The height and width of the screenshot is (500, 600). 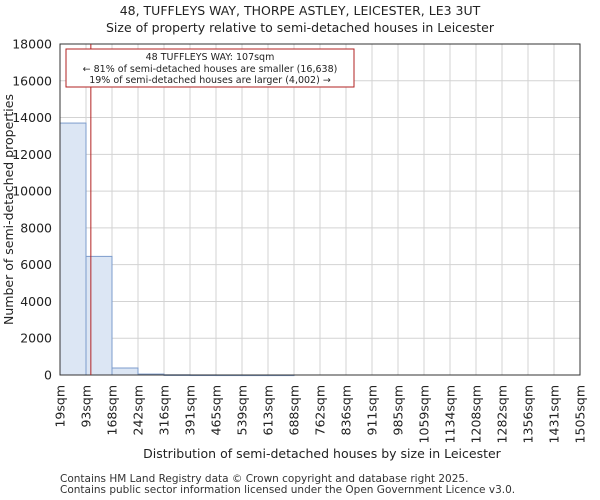 I want to click on y-tick-label-6000: 6000, so click(x=36, y=264).